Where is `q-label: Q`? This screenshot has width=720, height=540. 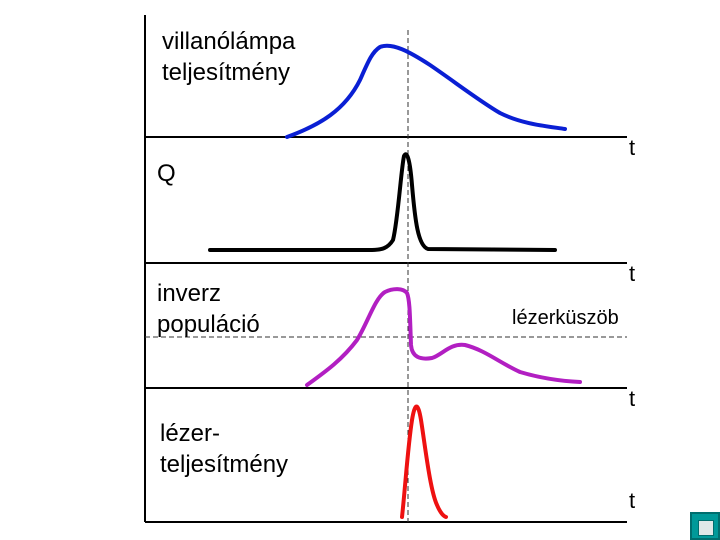
q-label: Q is located at coordinates (166, 173).